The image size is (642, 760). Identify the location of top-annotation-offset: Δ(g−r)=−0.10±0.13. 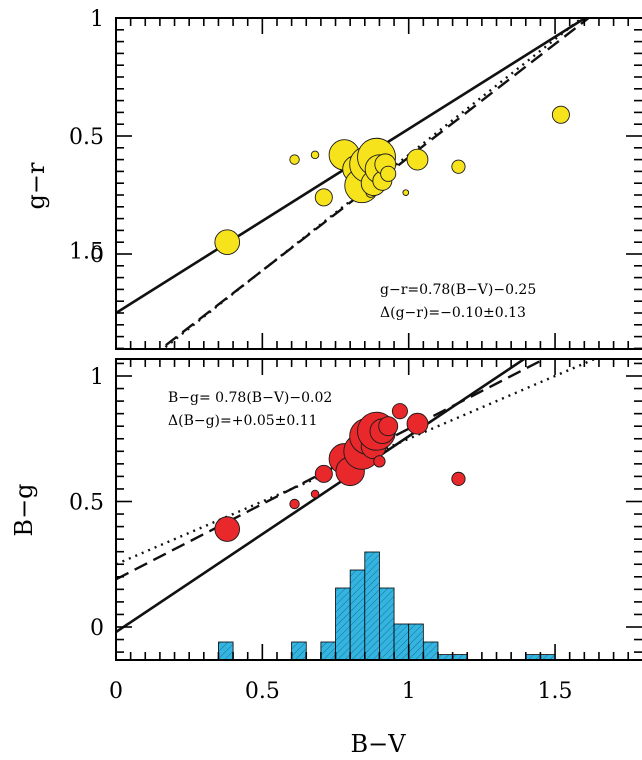
(453, 313).